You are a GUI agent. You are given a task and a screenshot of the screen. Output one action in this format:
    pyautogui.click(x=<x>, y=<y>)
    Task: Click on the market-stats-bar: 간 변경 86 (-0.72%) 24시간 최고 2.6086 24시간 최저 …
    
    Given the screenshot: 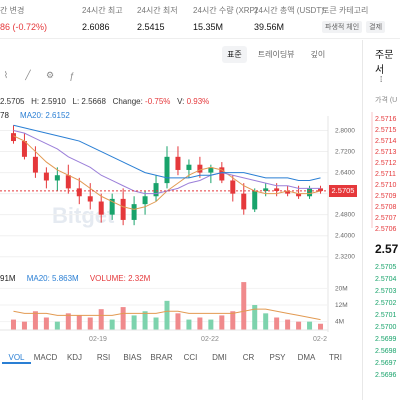 What is the action you would take?
    pyautogui.click(x=200, y=19)
    